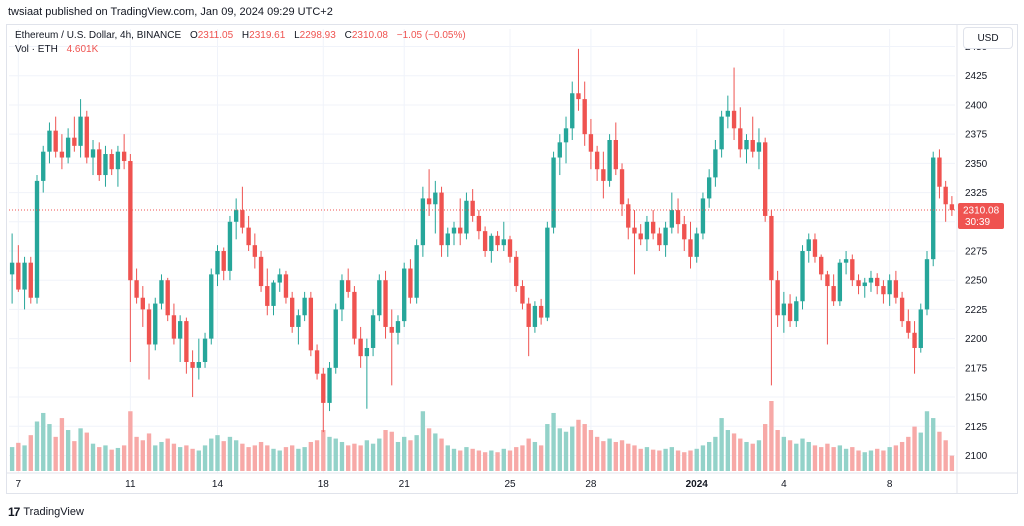  Describe the element at coordinates (14, 512) in the screenshot. I see `tradingview-logo-icon: 17` at that location.